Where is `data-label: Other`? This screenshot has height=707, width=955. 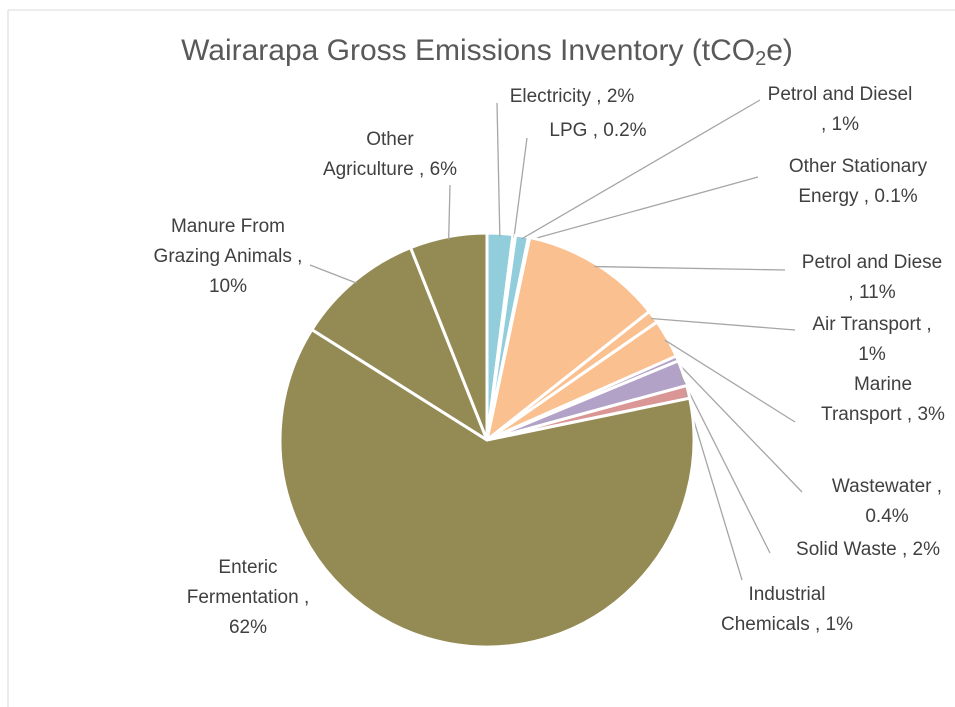
data-label: Other is located at coordinates (390, 139).